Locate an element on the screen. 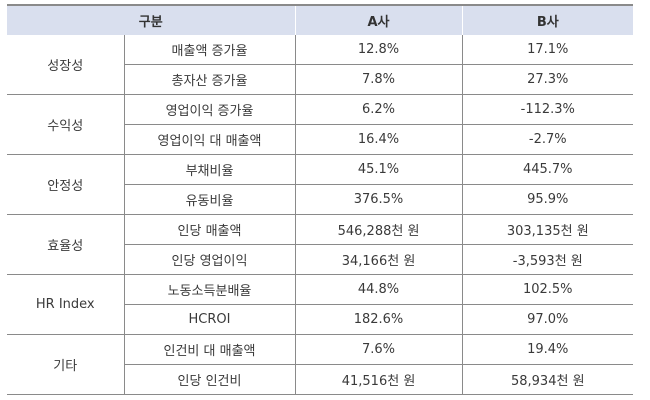 The height and width of the screenshot is (400, 650). category-cell: 수익성 is located at coordinates (65, 124).